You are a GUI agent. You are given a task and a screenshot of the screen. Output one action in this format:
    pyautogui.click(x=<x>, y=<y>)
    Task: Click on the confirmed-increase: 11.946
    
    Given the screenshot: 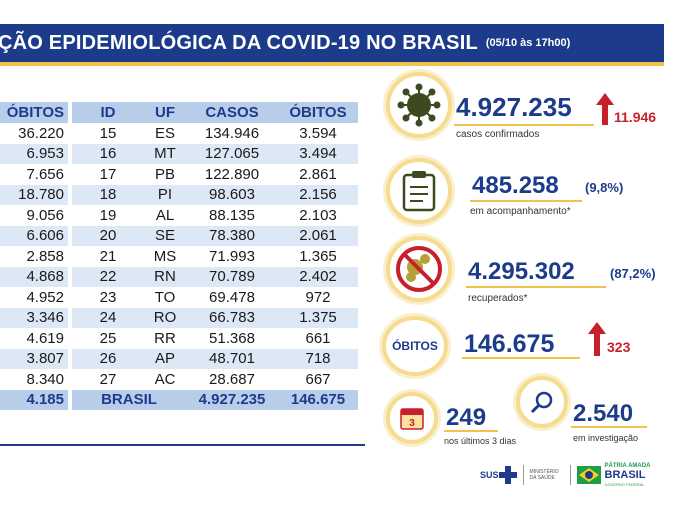 What is the action you would take?
    pyautogui.click(x=635, y=117)
    